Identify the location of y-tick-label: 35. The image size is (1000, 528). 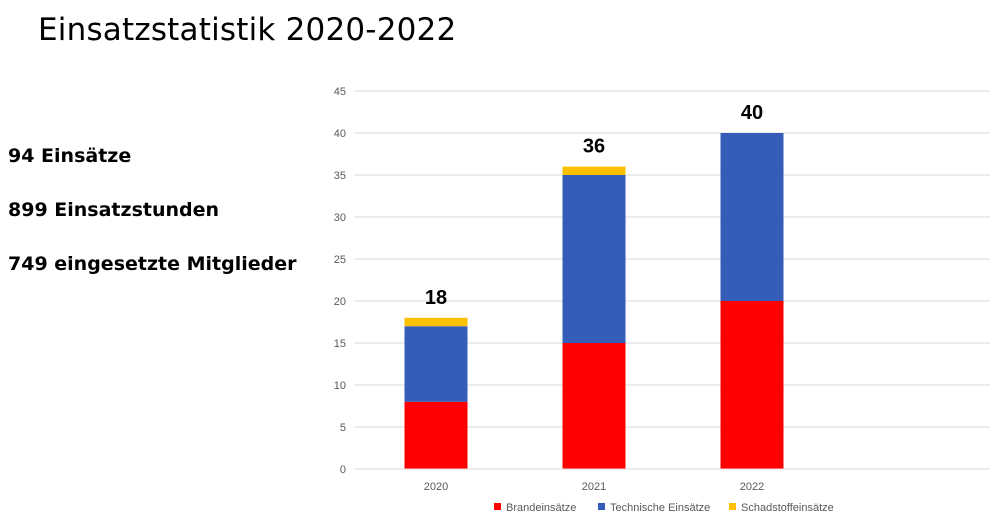
(340, 176).